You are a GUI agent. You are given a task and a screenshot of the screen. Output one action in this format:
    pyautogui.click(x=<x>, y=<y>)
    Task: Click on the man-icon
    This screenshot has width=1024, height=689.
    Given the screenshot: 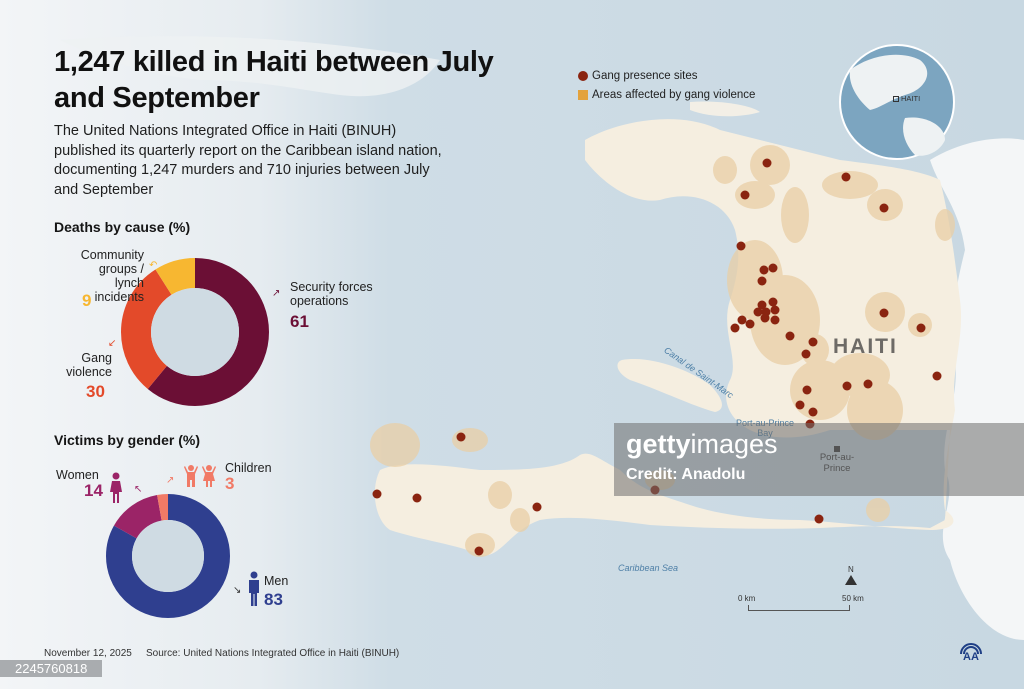 What is the action you would take?
    pyautogui.click(x=254, y=588)
    